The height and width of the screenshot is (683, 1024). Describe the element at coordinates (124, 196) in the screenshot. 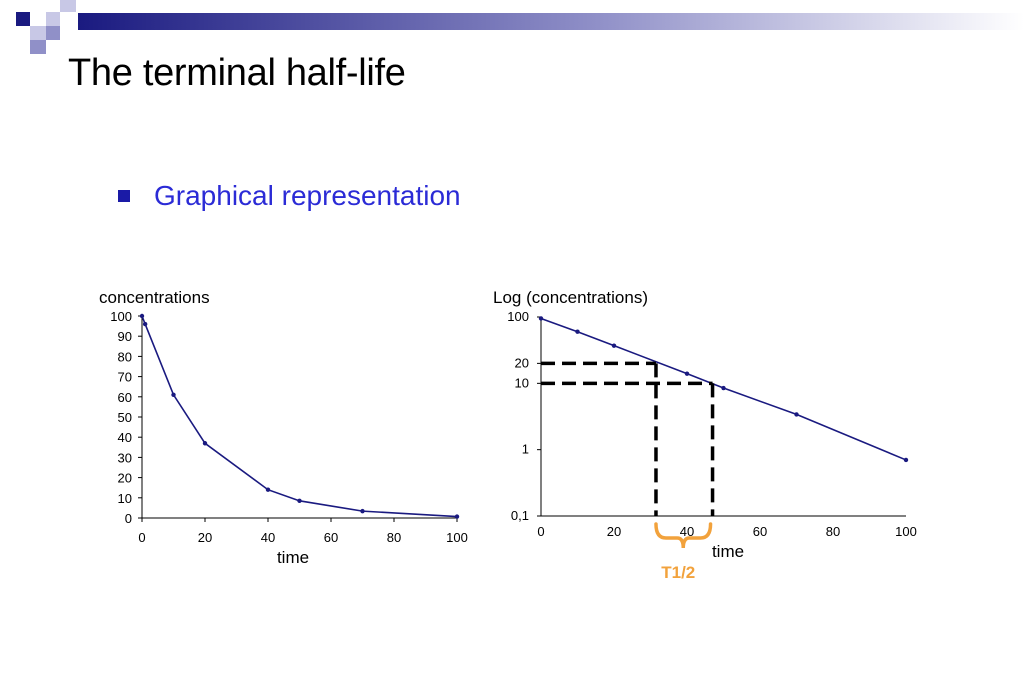

I see `bullet-square-icon` at that location.